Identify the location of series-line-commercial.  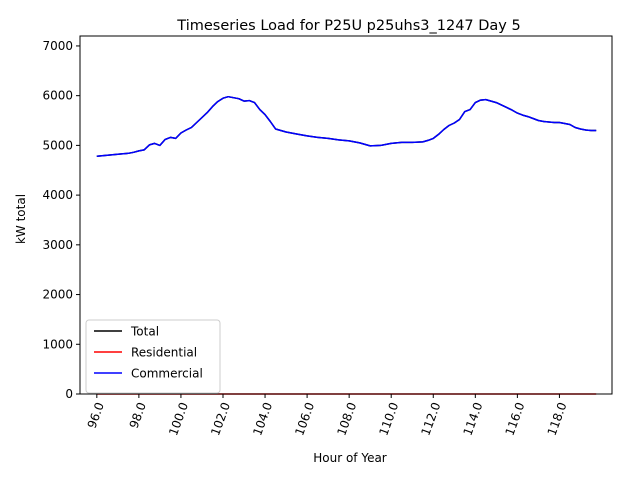
(346, 126).